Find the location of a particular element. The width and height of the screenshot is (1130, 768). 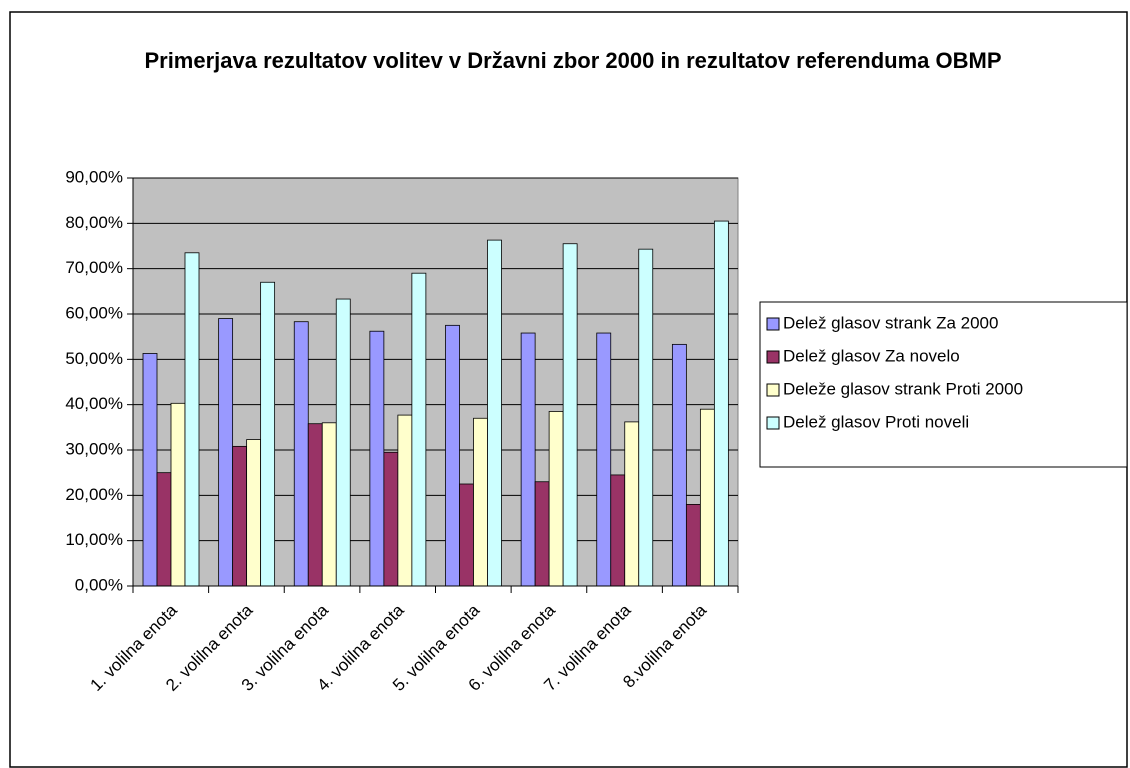

legend-box is located at coordinates (943, 384).